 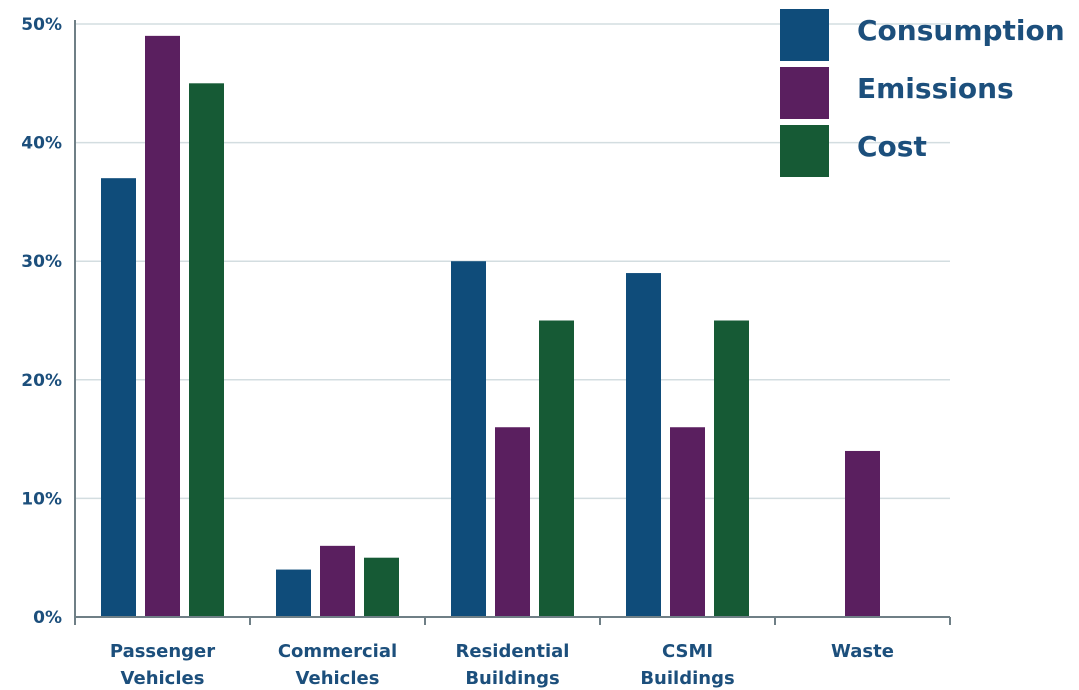 What do you see at coordinates (41, 321) in the screenshot?
I see `y-tick-labels: 0% 10% 20% 30% 40% 50%` at bounding box center [41, 321].